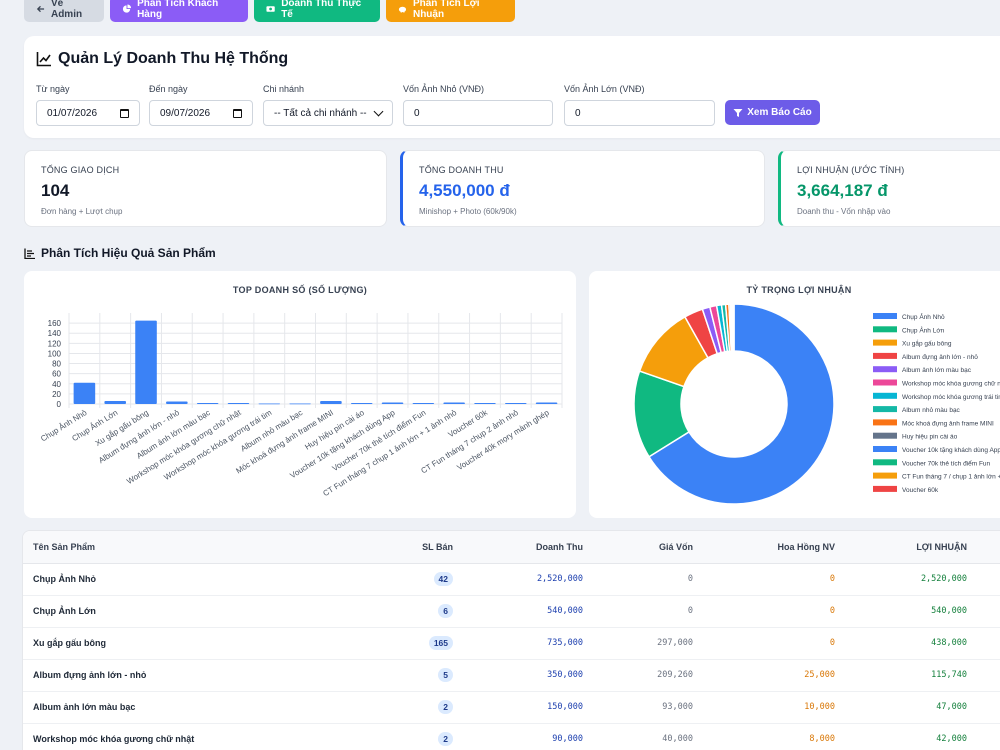 This screenshot has height=750, width=1000. What do you see at coordinates (444, 89) in the screenshot?
I see `small-cost-label: Vốn Ảnh Nhỏ (VNĐ)` at bounding box center [444, 89].